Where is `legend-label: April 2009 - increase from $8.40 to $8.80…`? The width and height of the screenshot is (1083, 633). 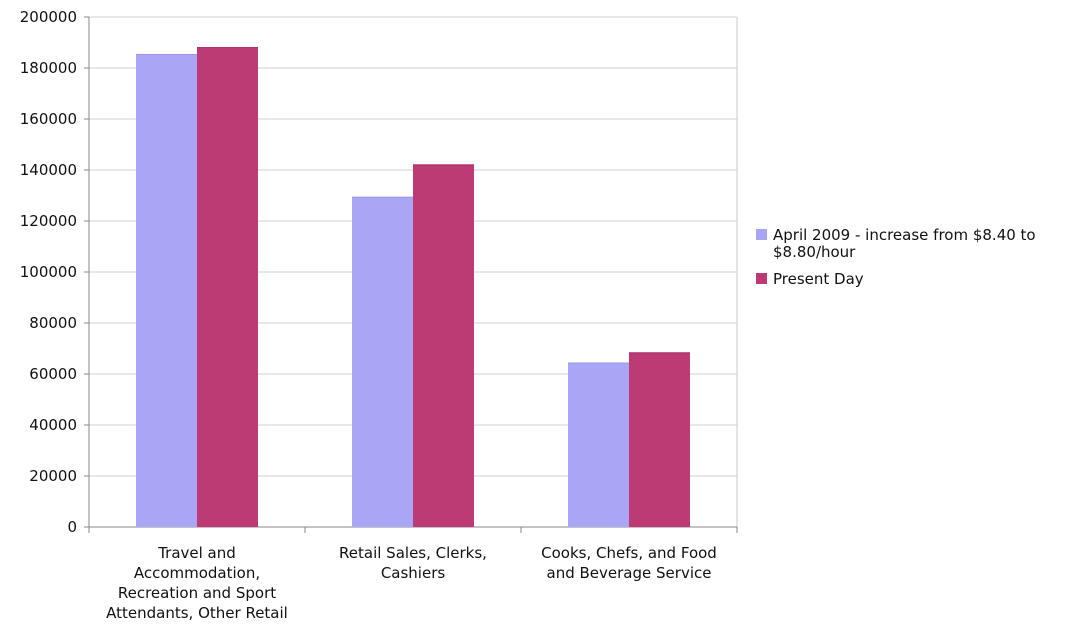
legend-label: April 2009 - increase from $8.40 to $8.80… is located at coordinates (904, 243).